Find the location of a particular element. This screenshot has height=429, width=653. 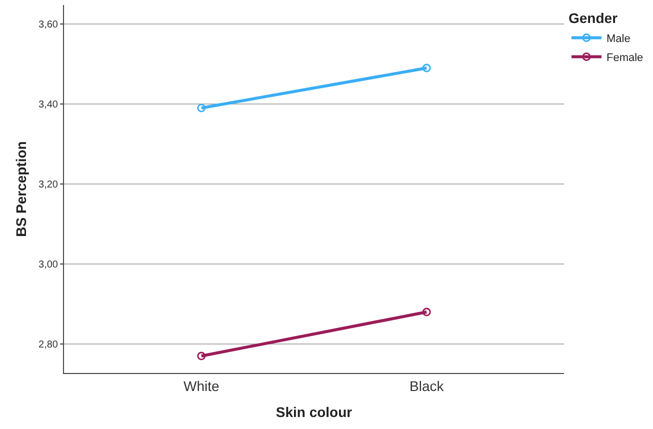

x-tick-label: White is located at coordinates (201, 386).